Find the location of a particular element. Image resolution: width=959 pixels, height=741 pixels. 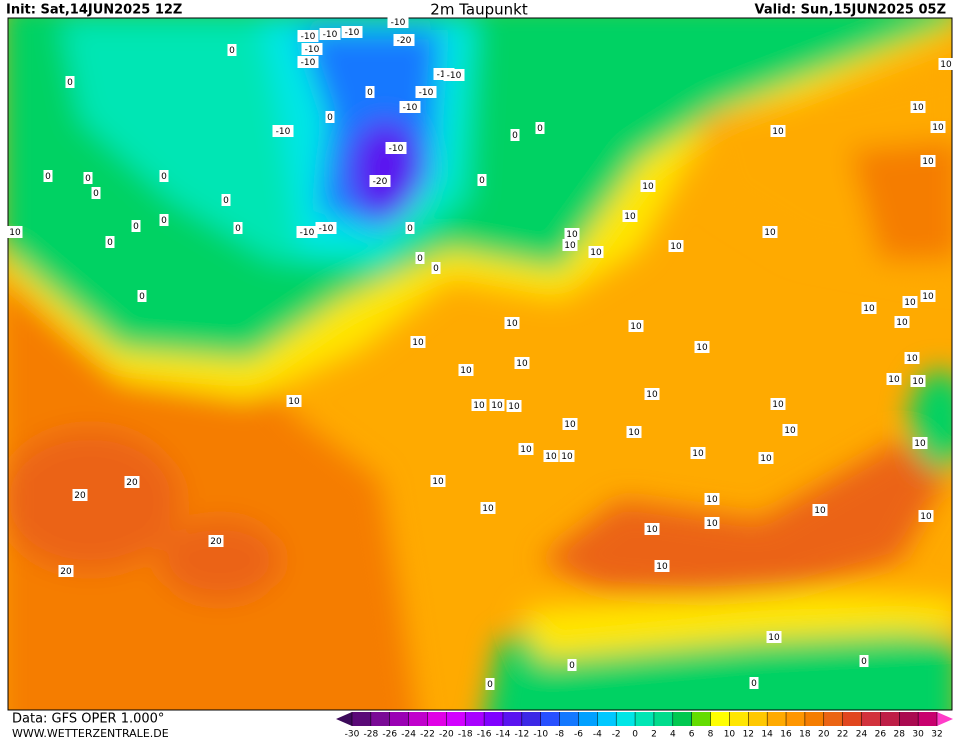

colorbar-tick-label: -8 is located at coordinates (559, 735).